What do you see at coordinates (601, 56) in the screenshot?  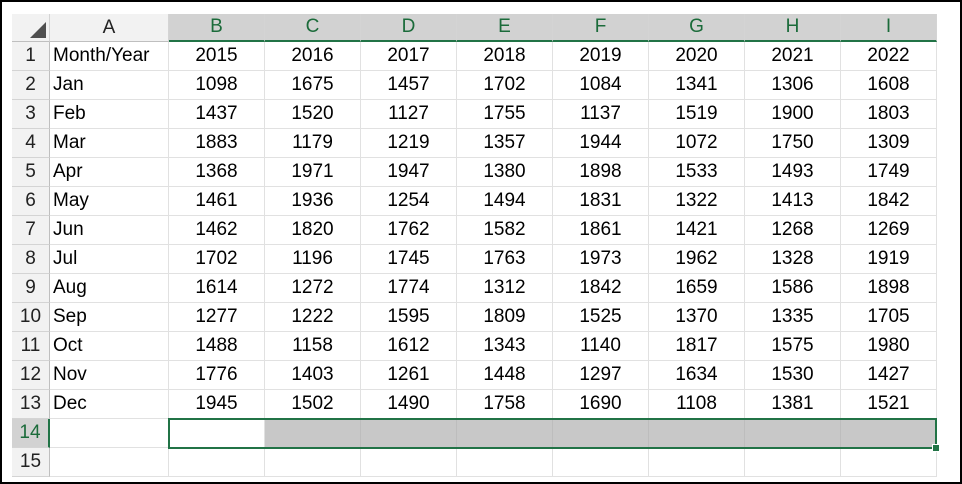 I see `cell-f1: 2019` at bounding box center [601, 56].